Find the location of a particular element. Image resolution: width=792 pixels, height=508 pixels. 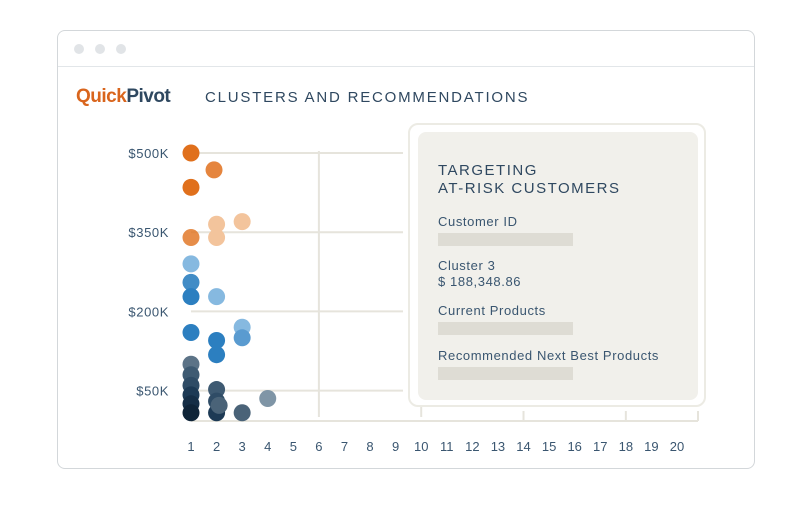

x-tick-label: 13 is located at coordinates (498, 446).